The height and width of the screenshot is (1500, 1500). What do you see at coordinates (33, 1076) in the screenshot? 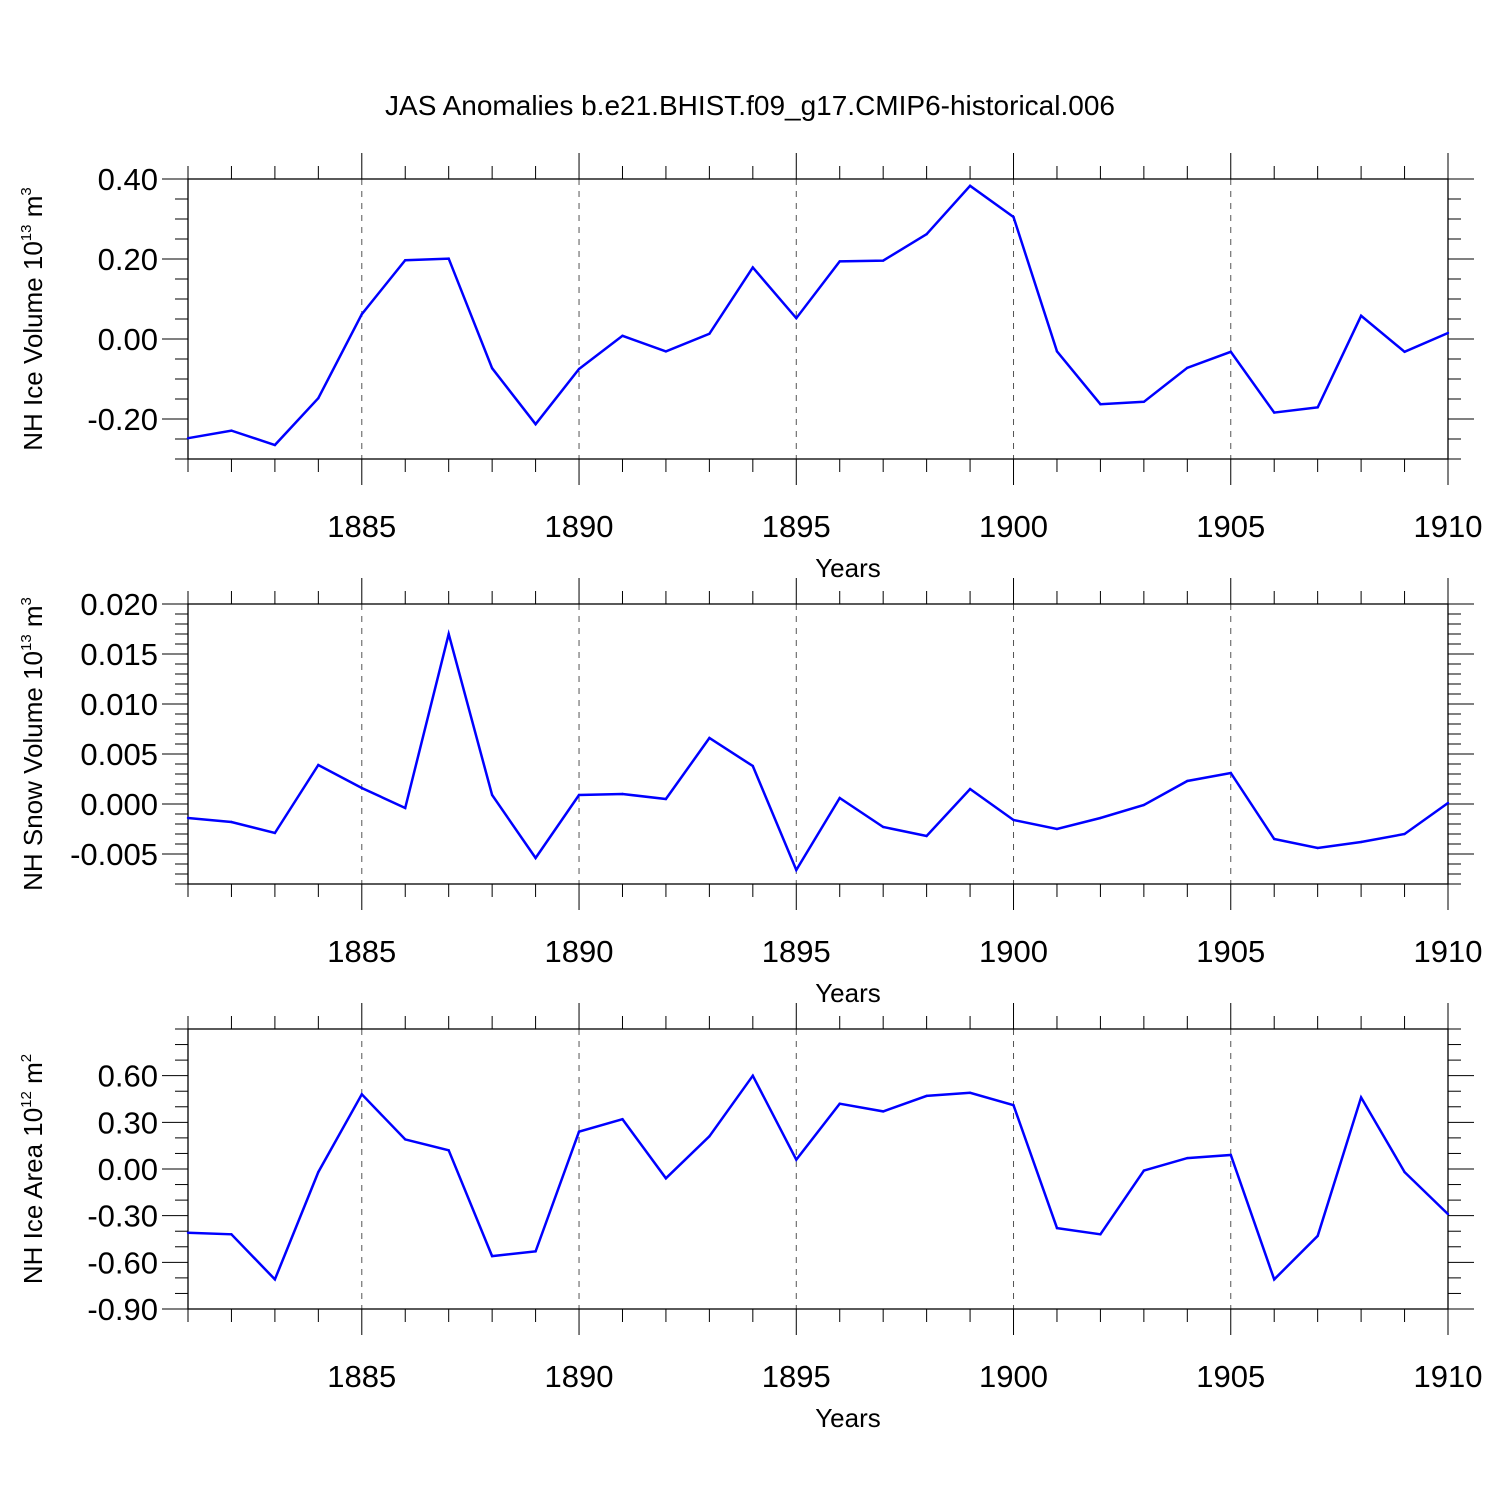
I see `y-axis-label-text: m` at bounding box center [33, 1076].